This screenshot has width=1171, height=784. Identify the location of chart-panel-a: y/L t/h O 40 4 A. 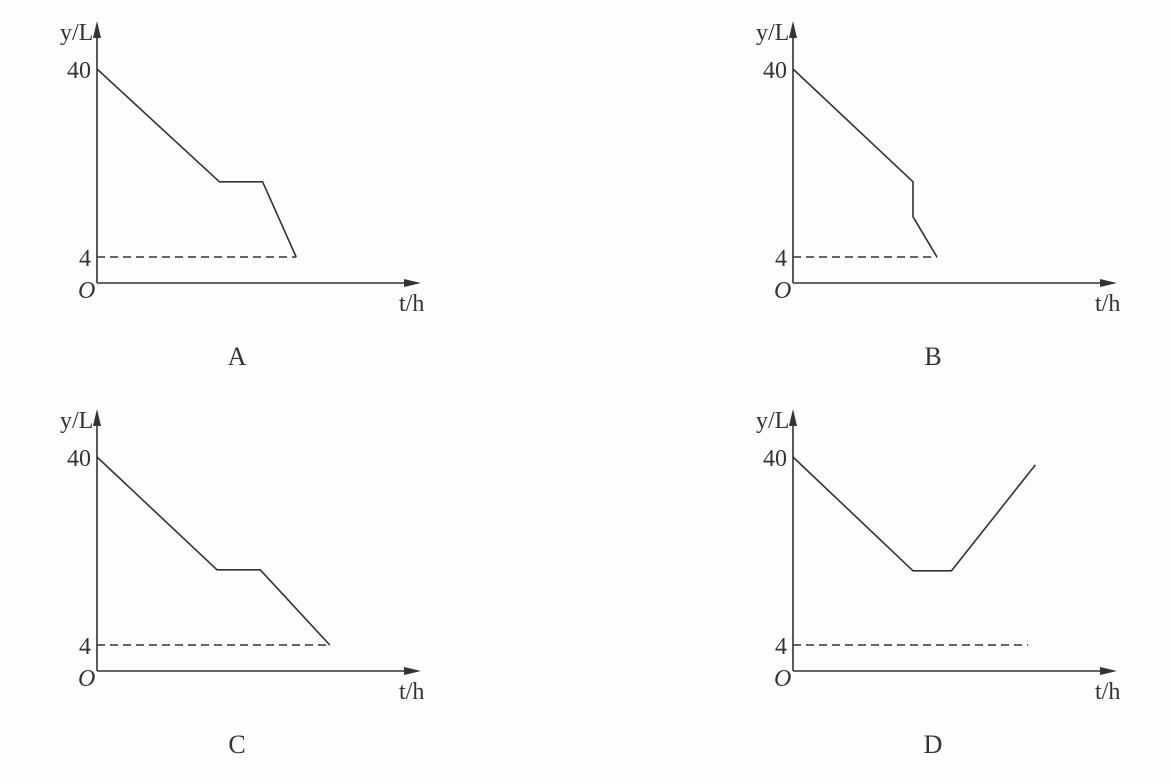
(242, 195).